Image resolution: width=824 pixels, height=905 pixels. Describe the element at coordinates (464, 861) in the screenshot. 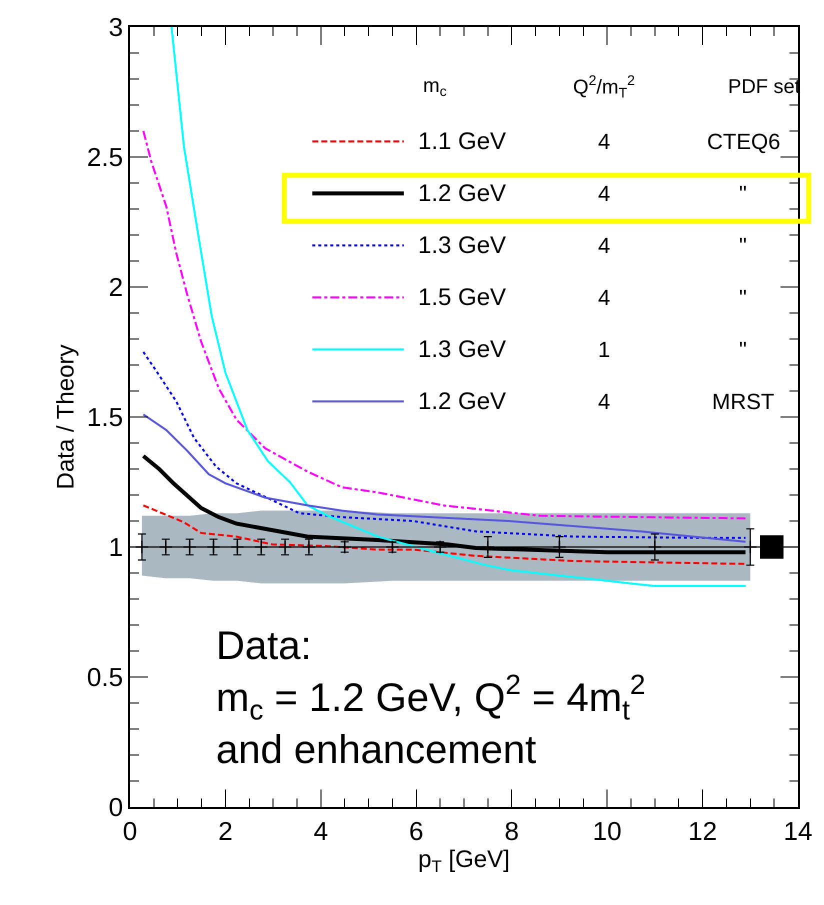

I see `x-axis-title: p$_{T}$ [GeV]` at that location.